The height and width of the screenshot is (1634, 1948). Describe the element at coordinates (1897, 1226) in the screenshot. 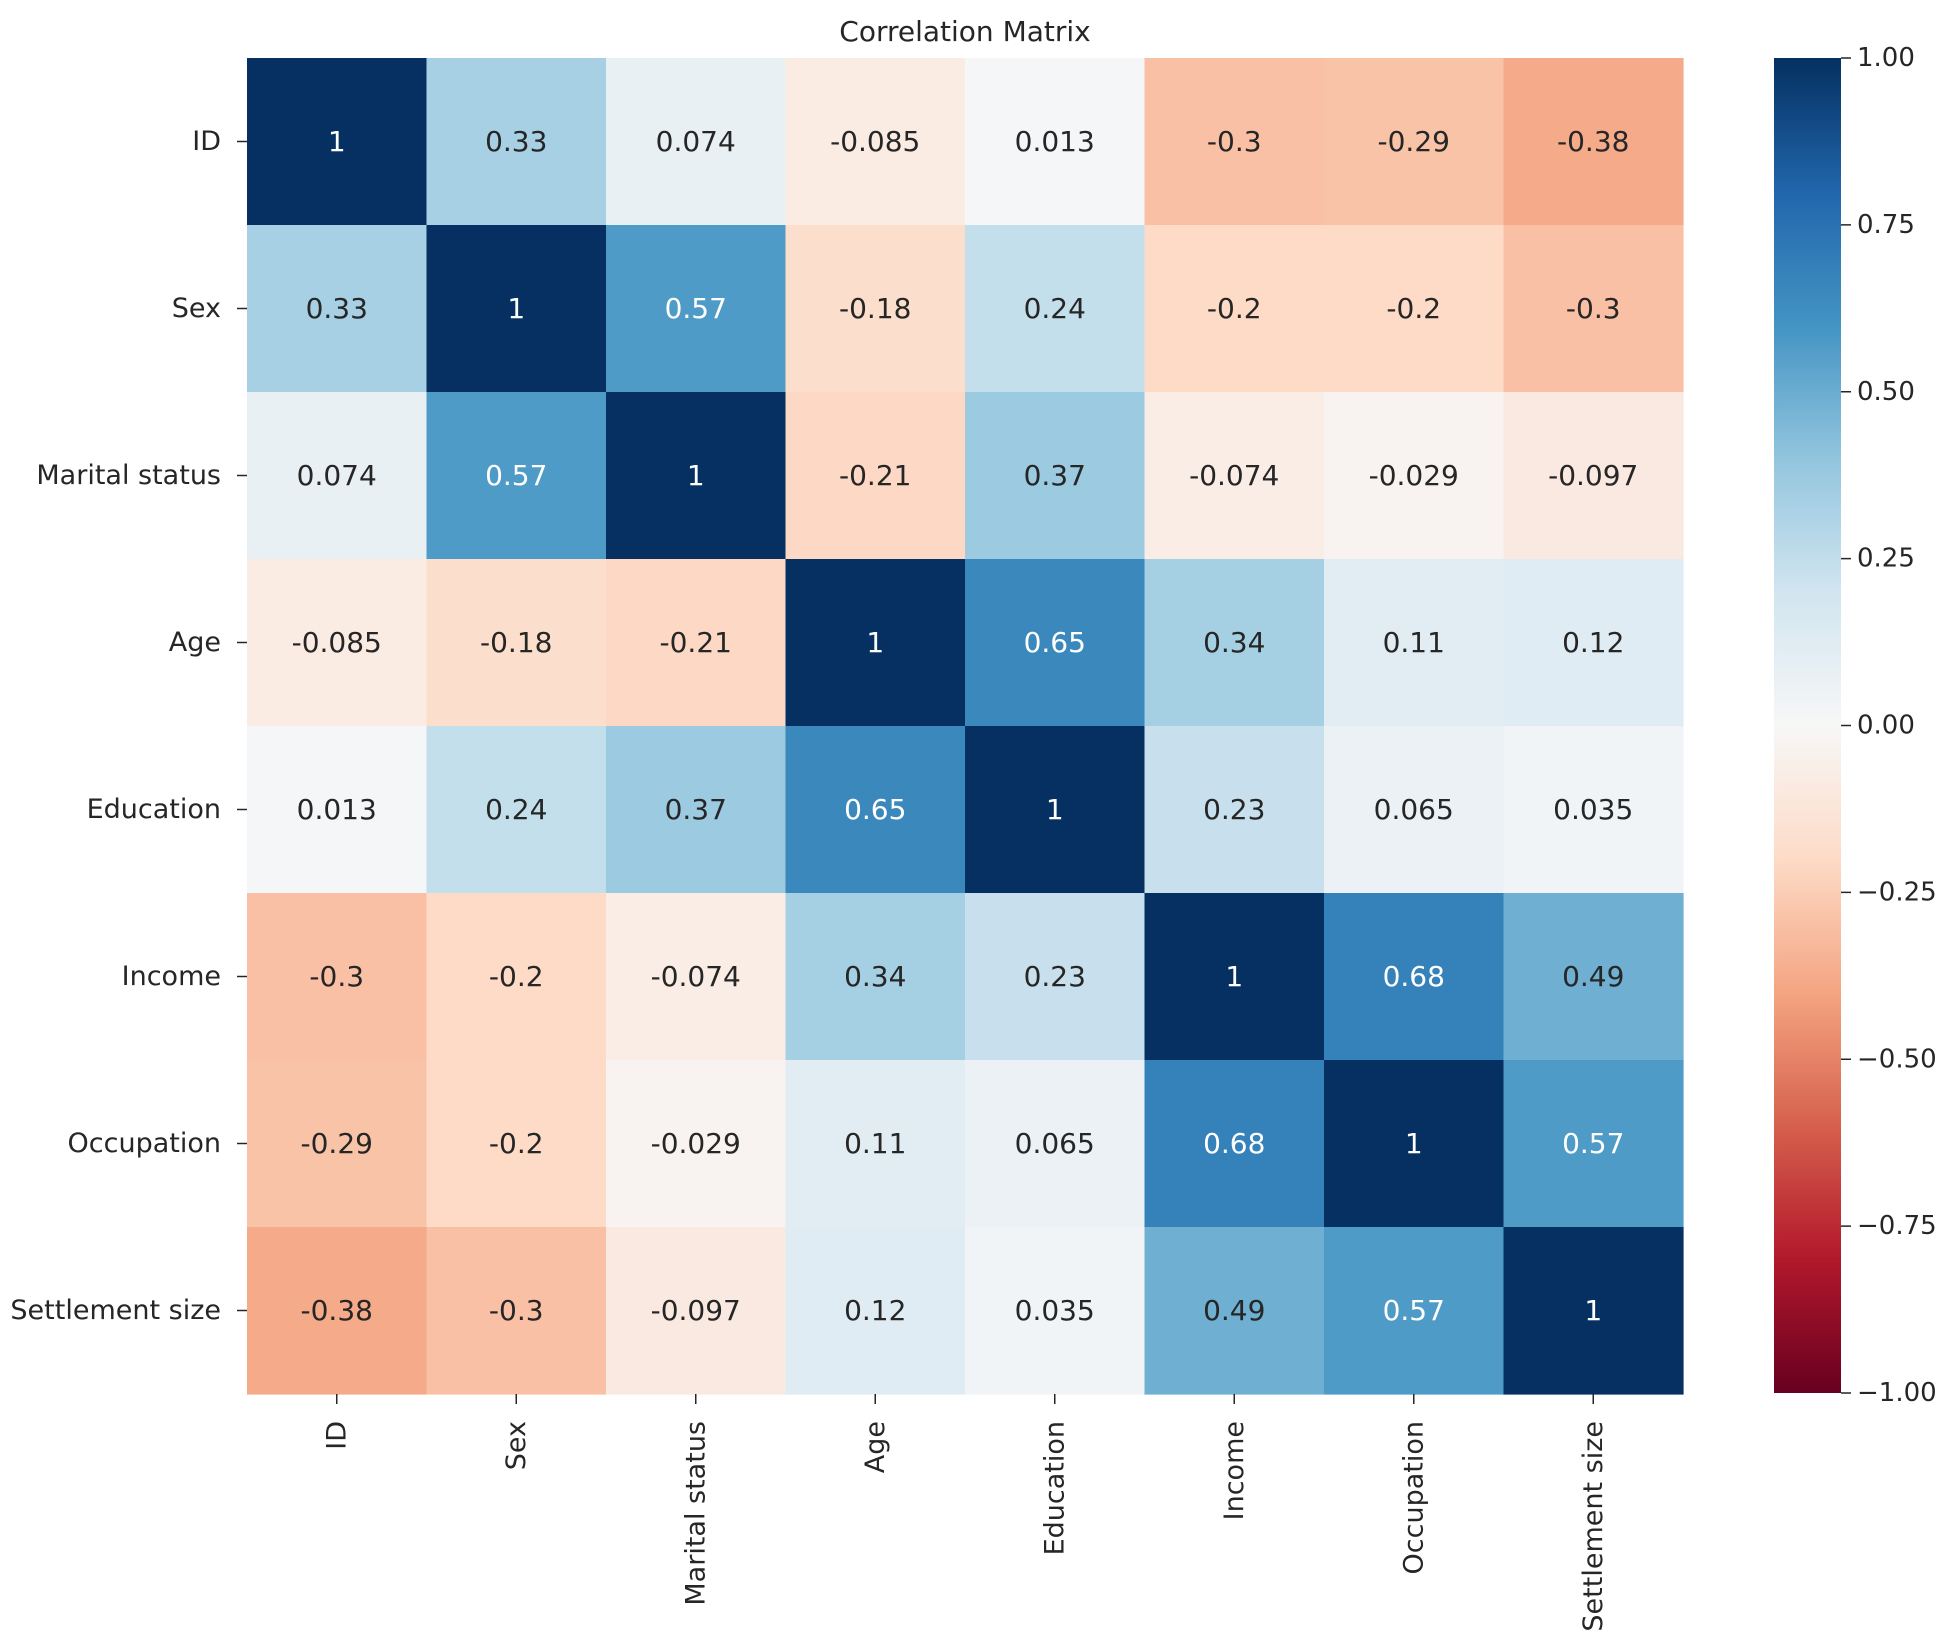

I see `colorbar-tick-label: −0.75` at that location.